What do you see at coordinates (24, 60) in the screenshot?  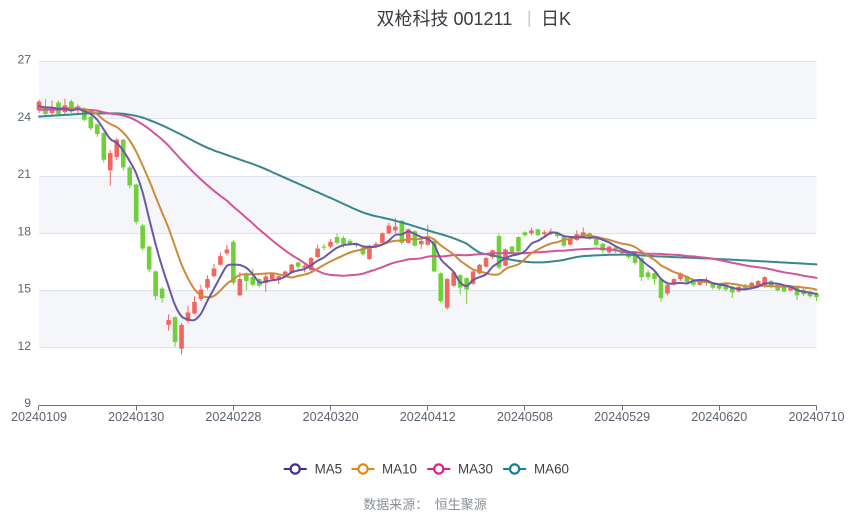 I see `svg-text: 27` at bounding box center [24, 60].